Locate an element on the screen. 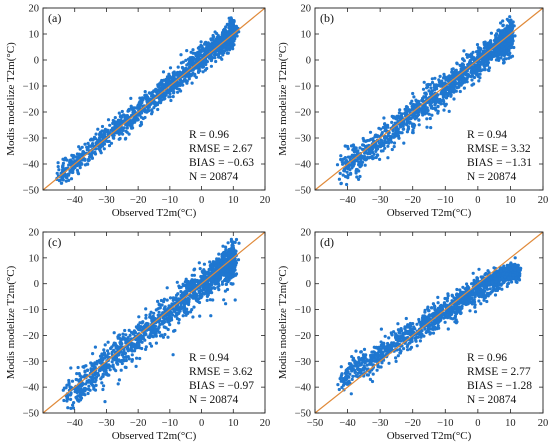 This screenshot has height=445, width=550. x-tick-label: −30 is located at coordinates (380, 200).